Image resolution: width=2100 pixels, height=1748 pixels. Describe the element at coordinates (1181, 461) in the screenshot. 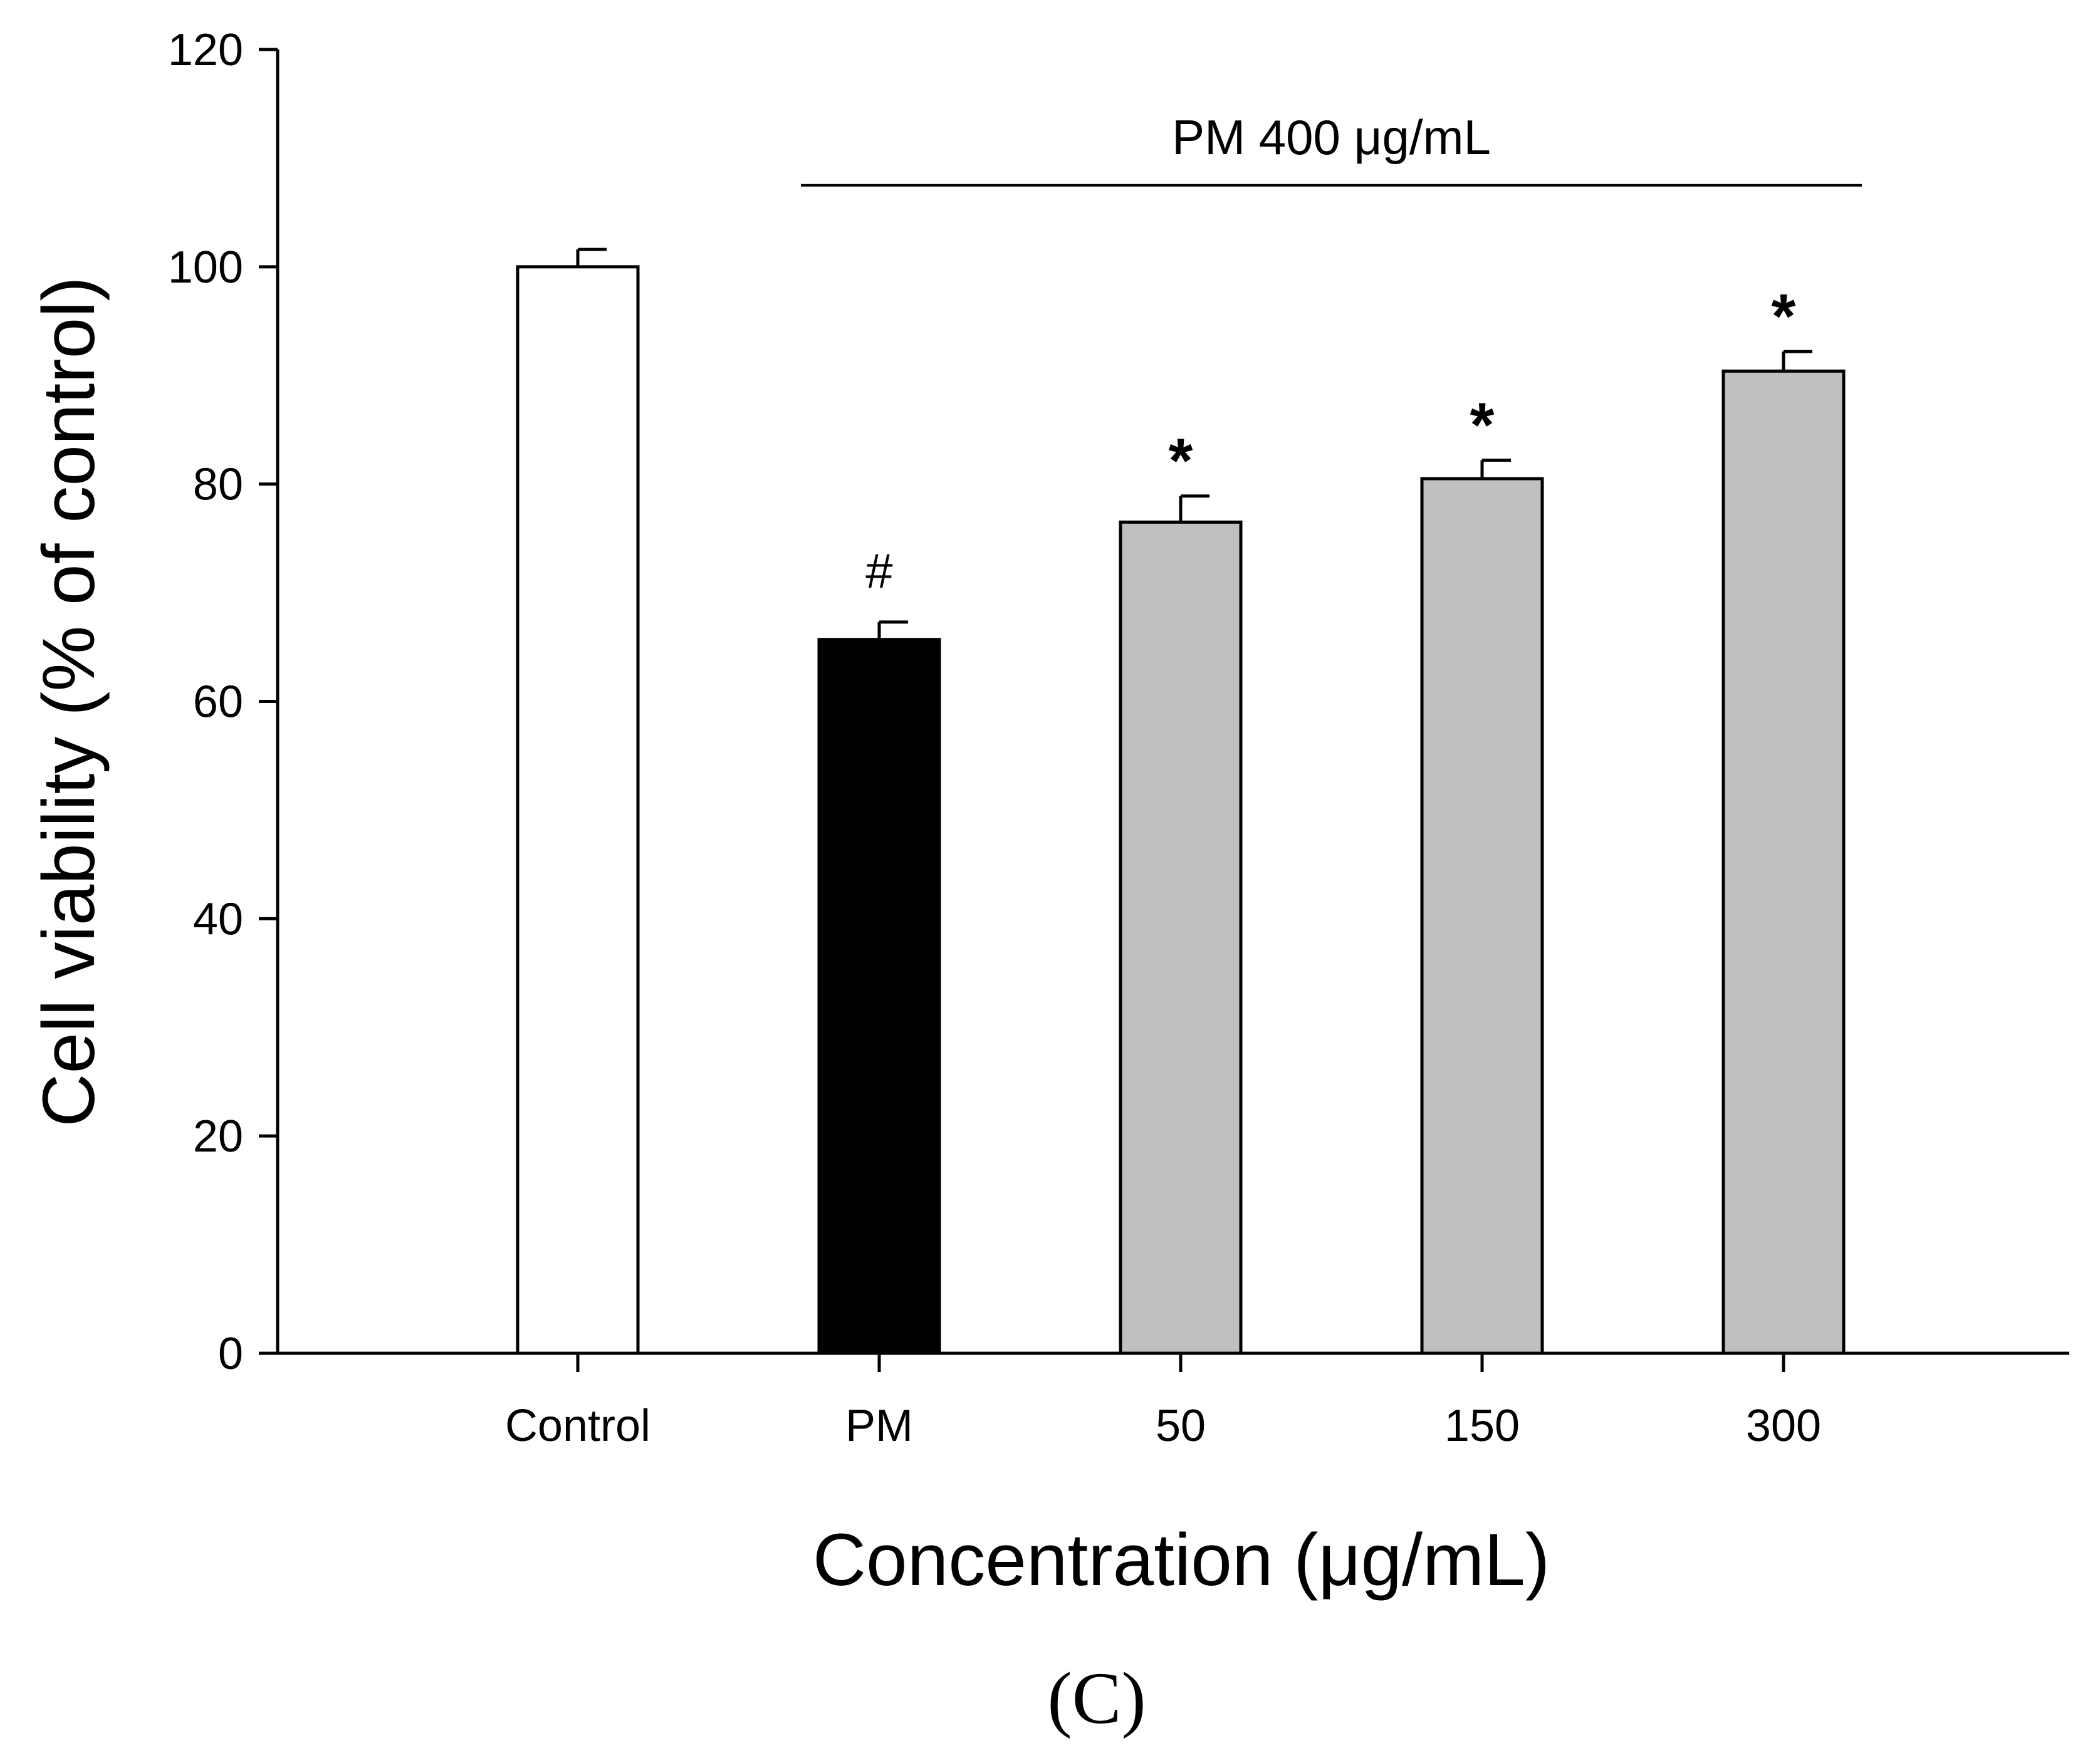

I see `significance-mark-50: *` at that location.